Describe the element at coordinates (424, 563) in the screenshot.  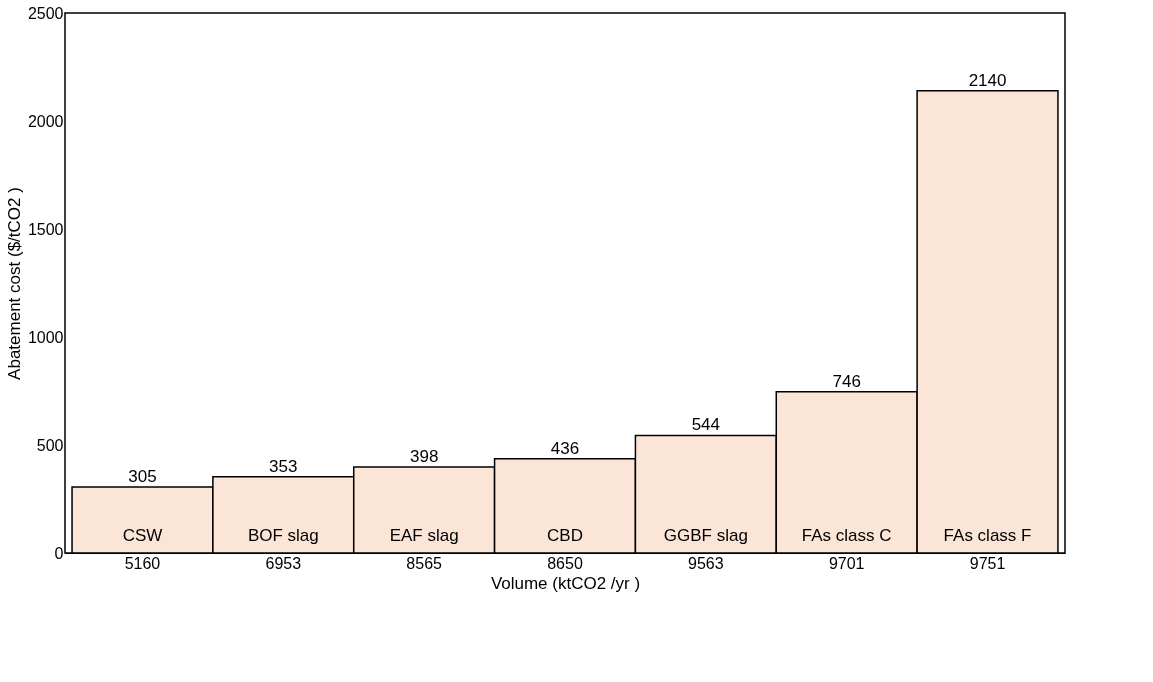
I see `x-tick-label: 8565` at that location.